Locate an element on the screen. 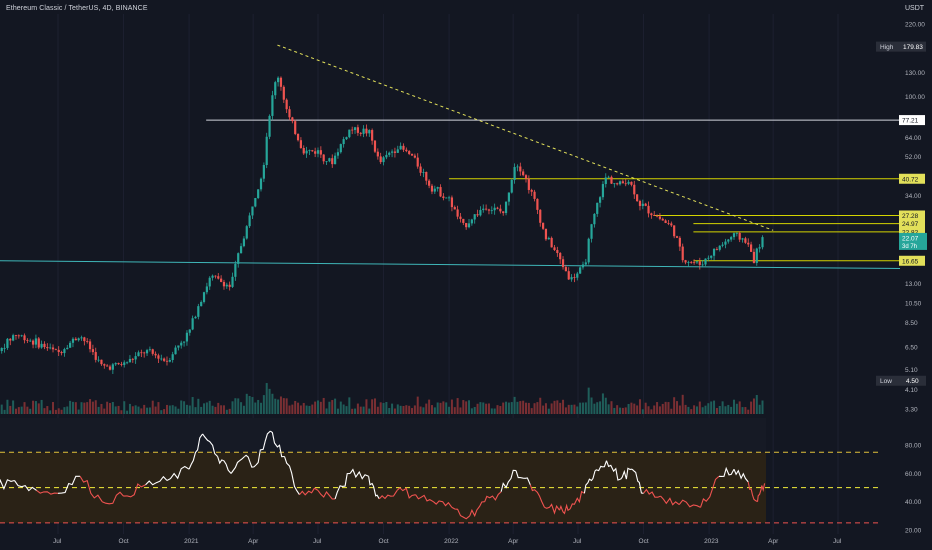 The width and height of the screenshot is (932, 550). support-trendline is located at coordinates (450, 265).